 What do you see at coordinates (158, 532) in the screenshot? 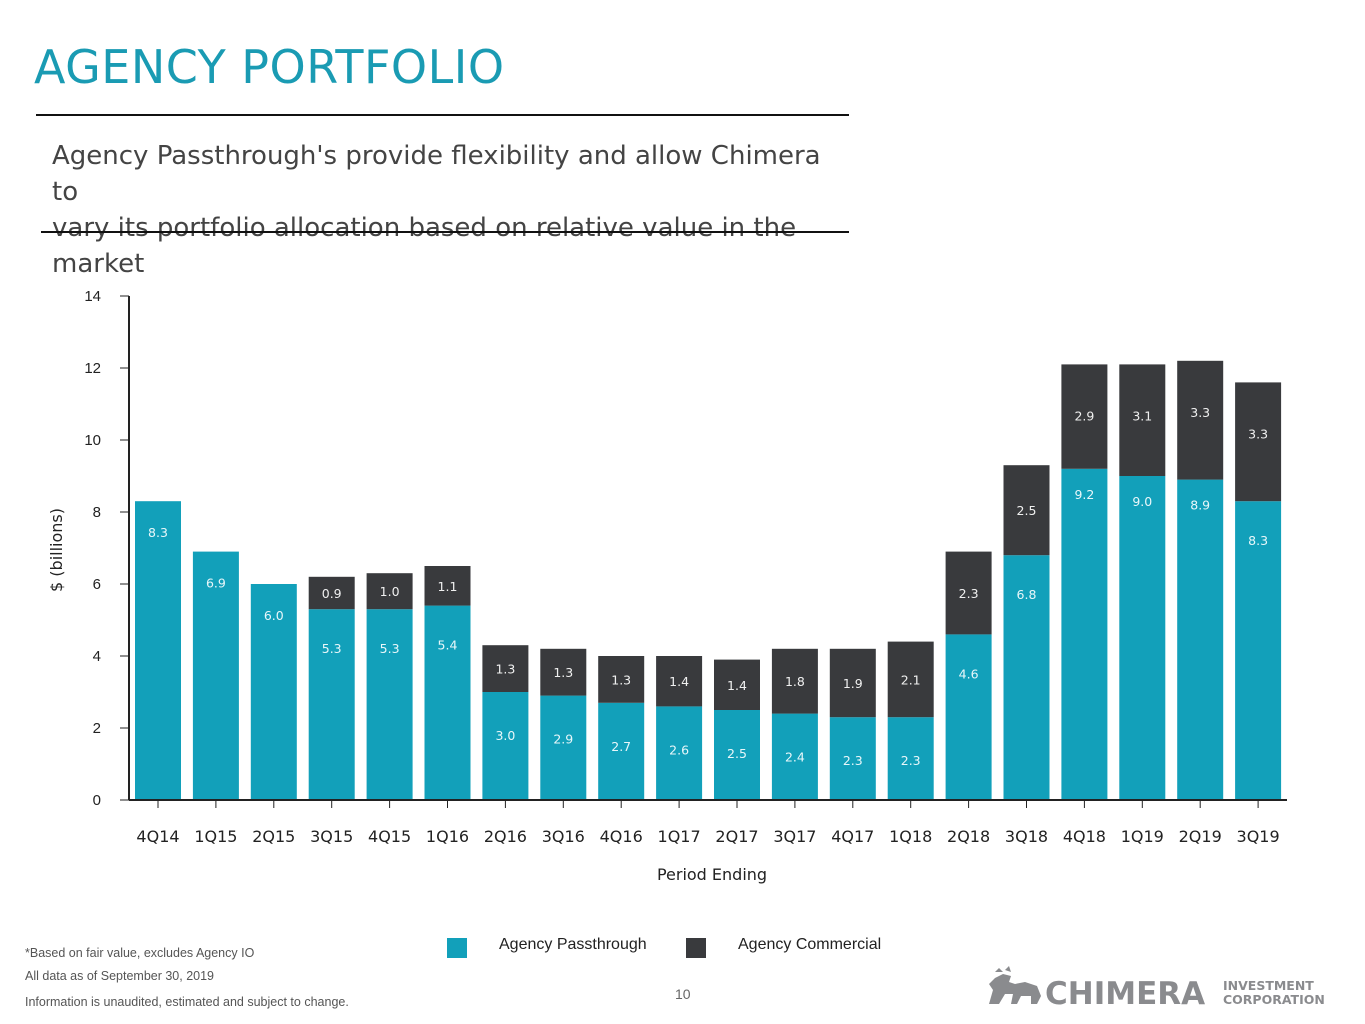
I see `data-label-passthrough-4Q14: 8.3` at bounding box center [158, 532].